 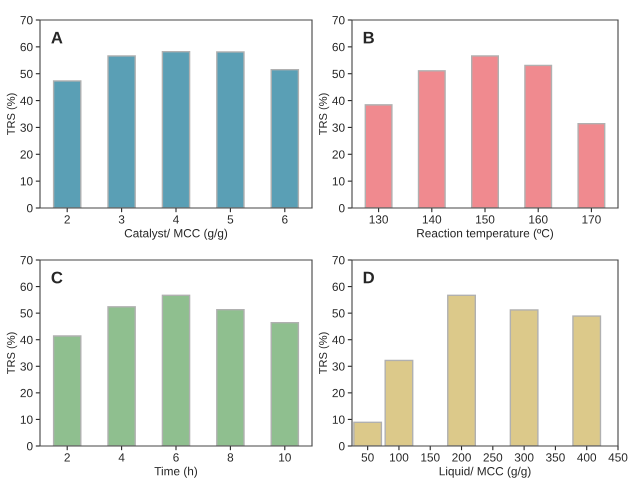 What do you see at coordinates (399, 457) in the screenshot?
I see `x-tick-label: 100` at bounding box center [399, 457].